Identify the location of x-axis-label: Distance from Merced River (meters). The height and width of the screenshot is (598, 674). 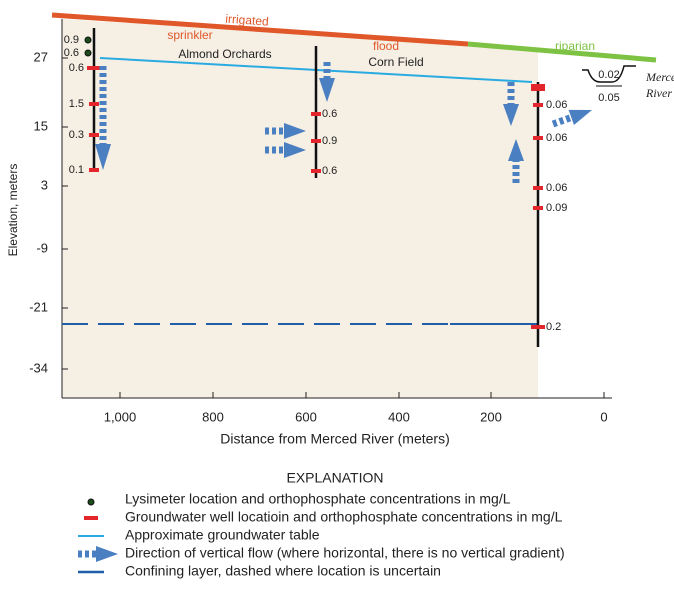
(335, 439).